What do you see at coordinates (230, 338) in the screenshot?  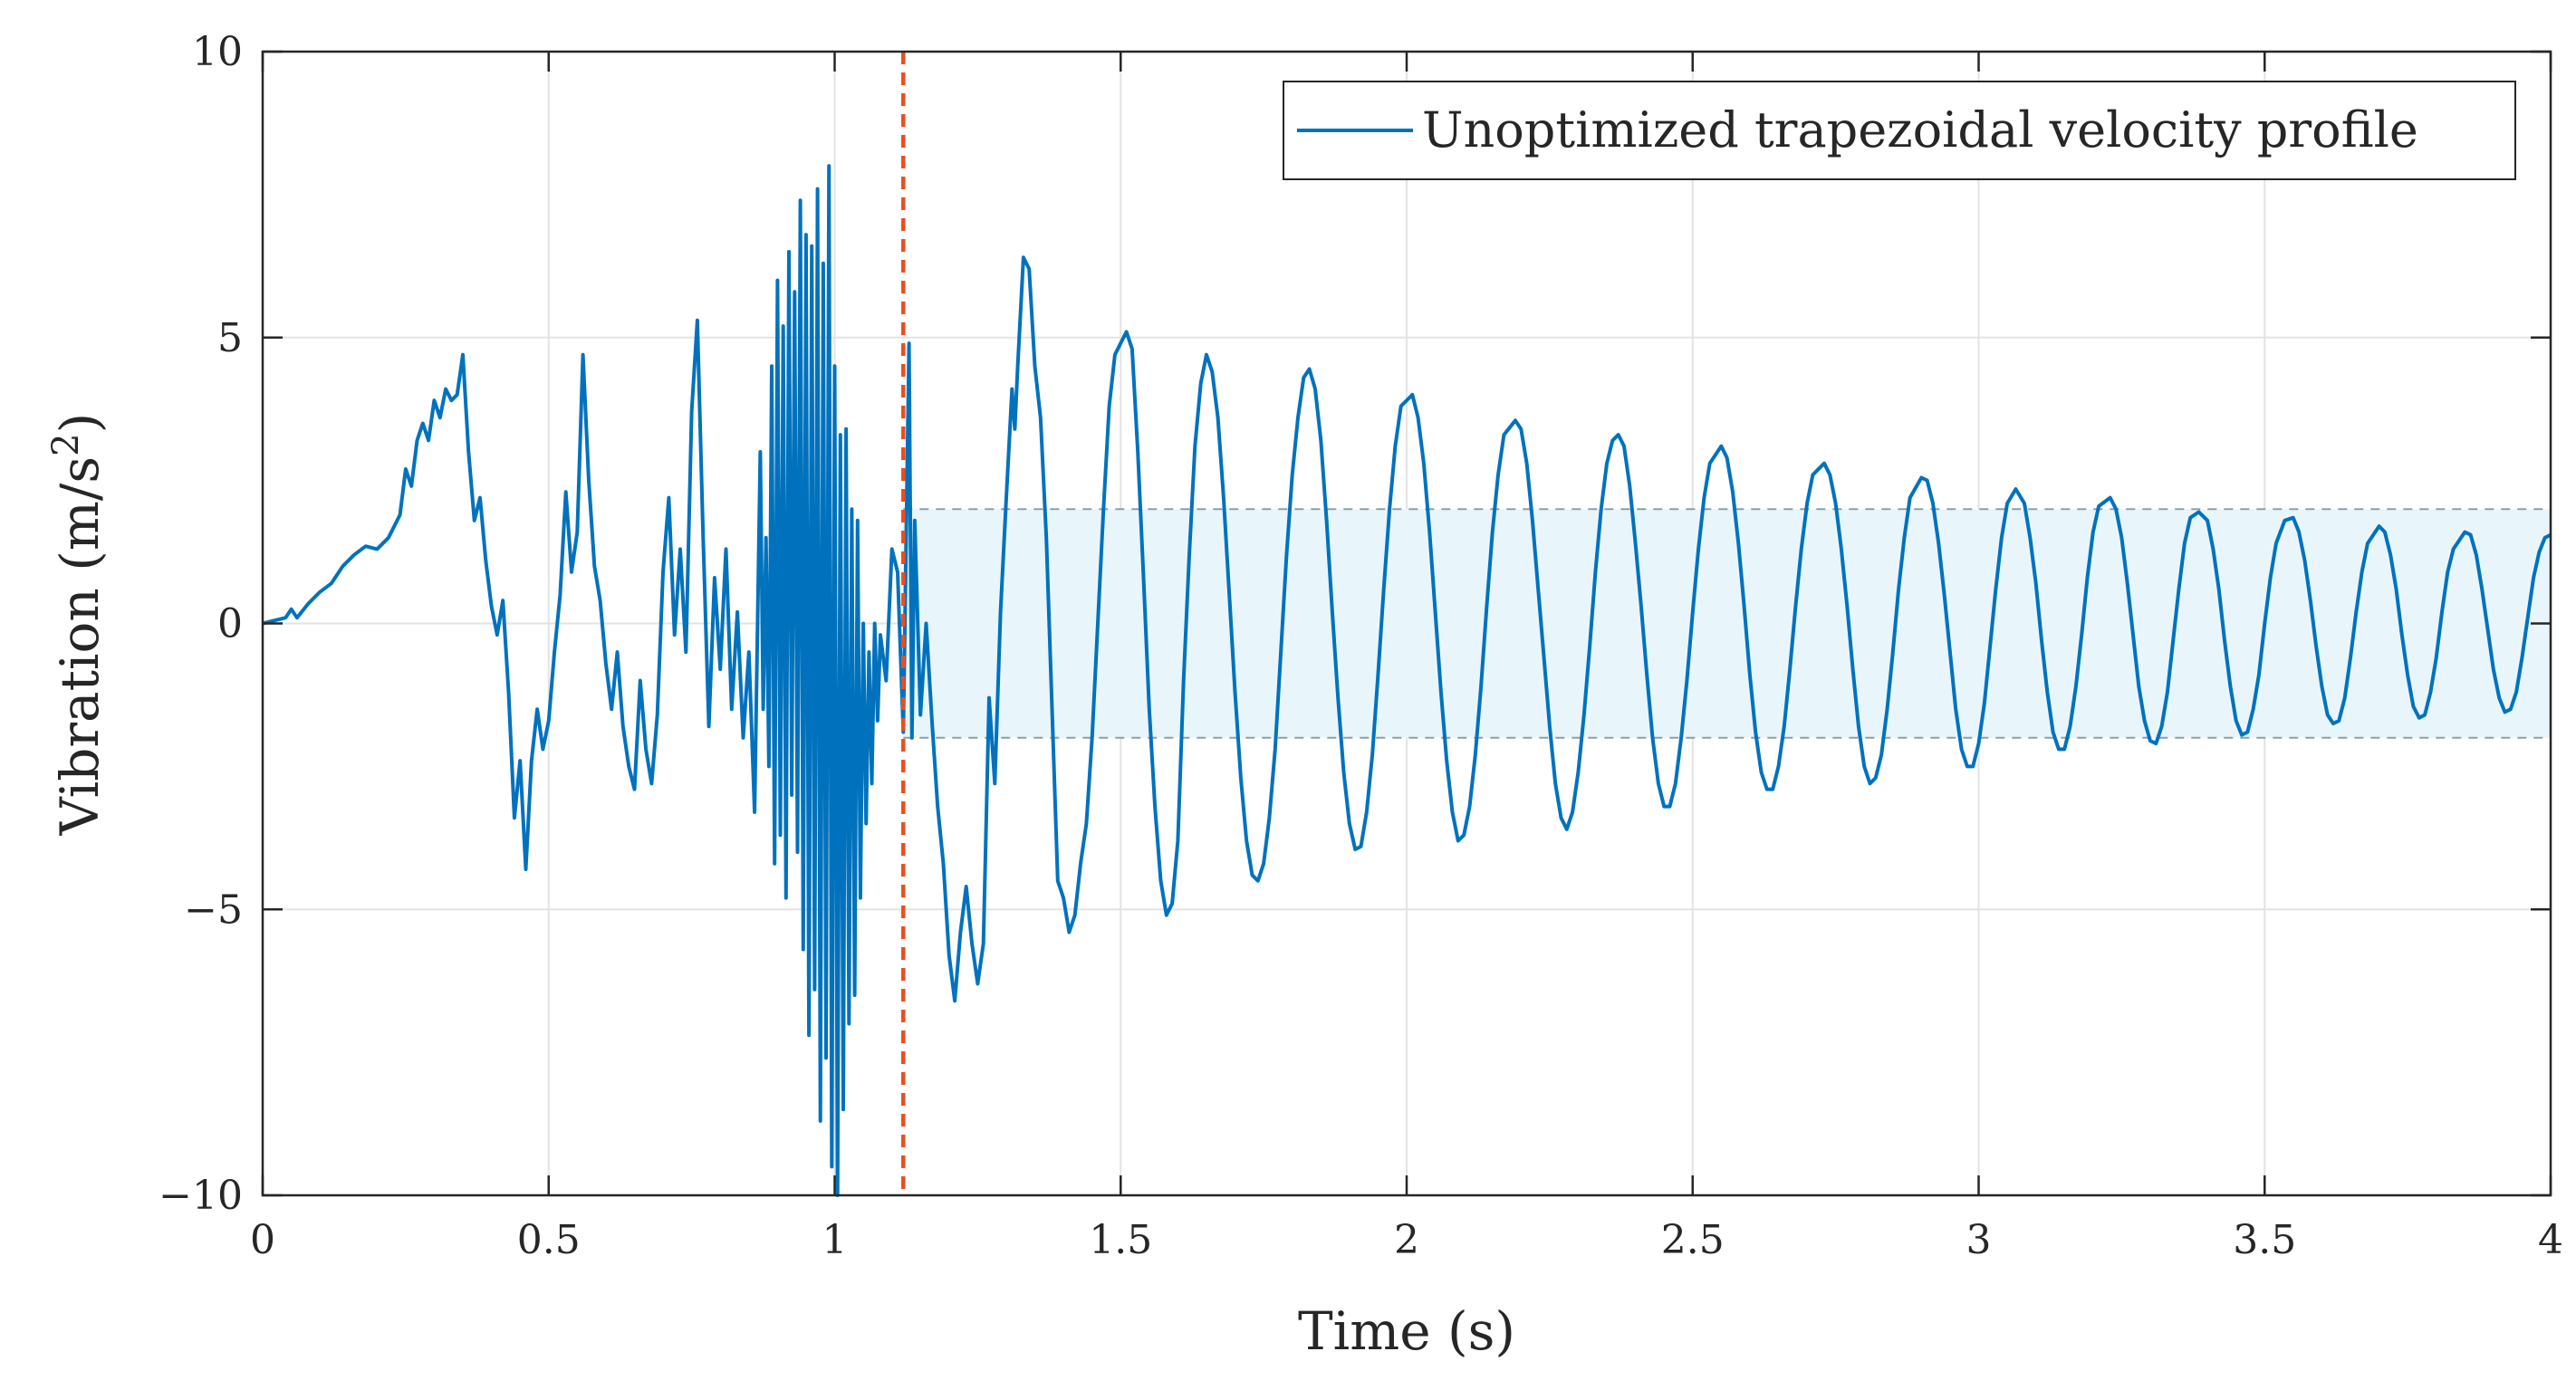 I see `y-tick-label: 5` at bounding box center [230, 338].